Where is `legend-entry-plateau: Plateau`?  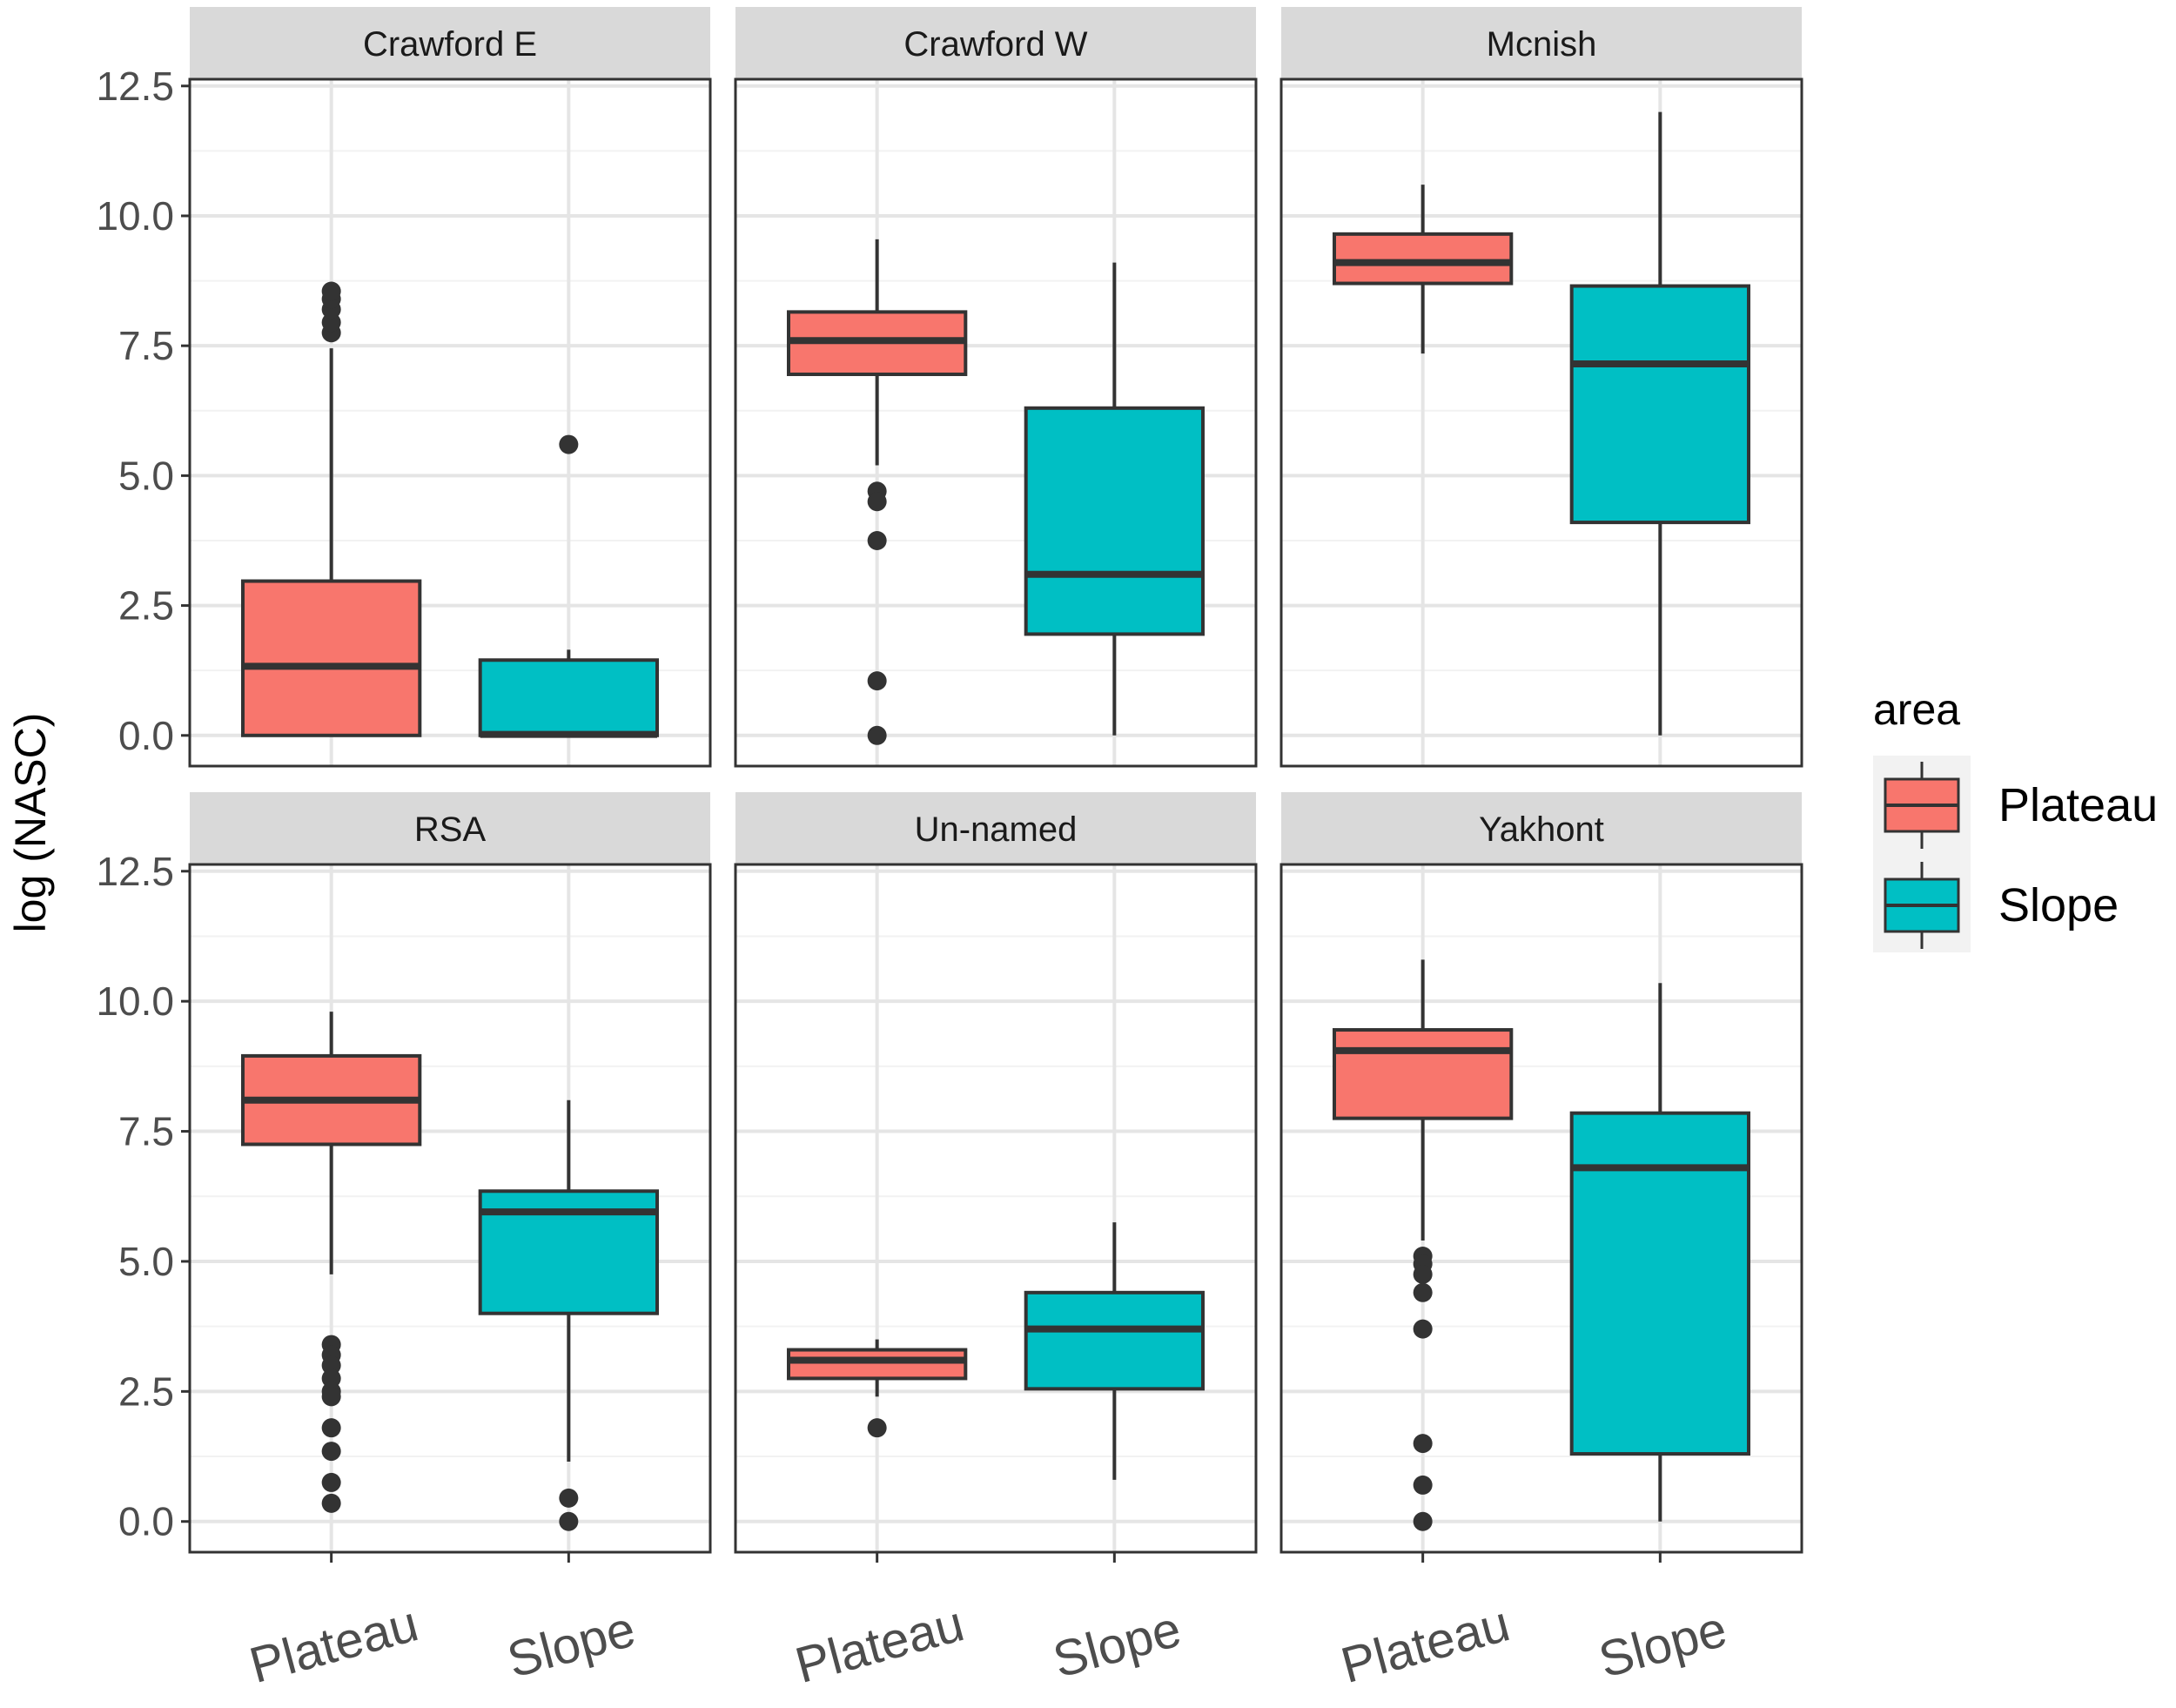 legend-entry-plateau: Plateau is located at coordinates (2021, 805).